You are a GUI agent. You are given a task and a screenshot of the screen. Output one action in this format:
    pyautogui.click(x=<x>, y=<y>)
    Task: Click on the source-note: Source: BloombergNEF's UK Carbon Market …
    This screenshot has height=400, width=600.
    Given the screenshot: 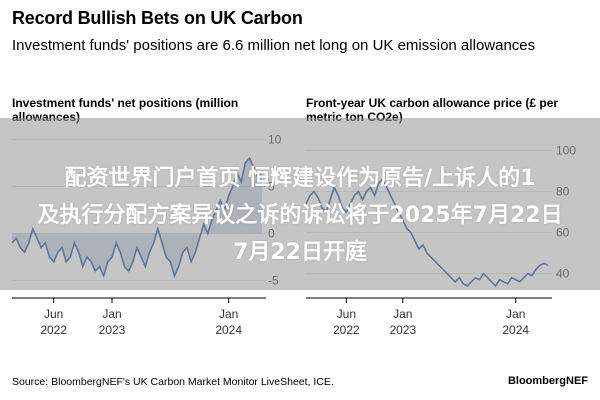 What is the action you would take?
    pyautogui.click(x=173, y=382)
    